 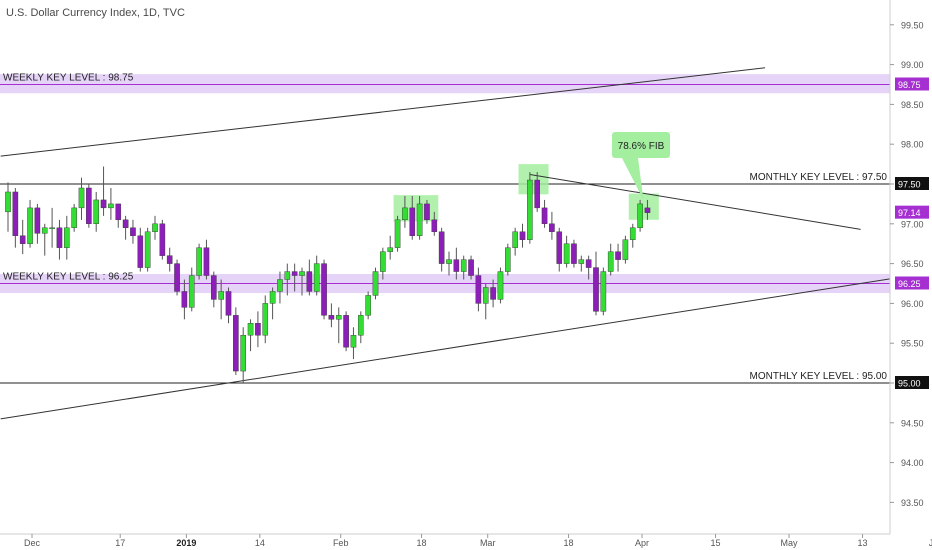 I want to click on time-axis: Dec 17 2019 14 Feb 18 Mar 18 Apr 15 May 13 Jun, so click(x=466, y=540).